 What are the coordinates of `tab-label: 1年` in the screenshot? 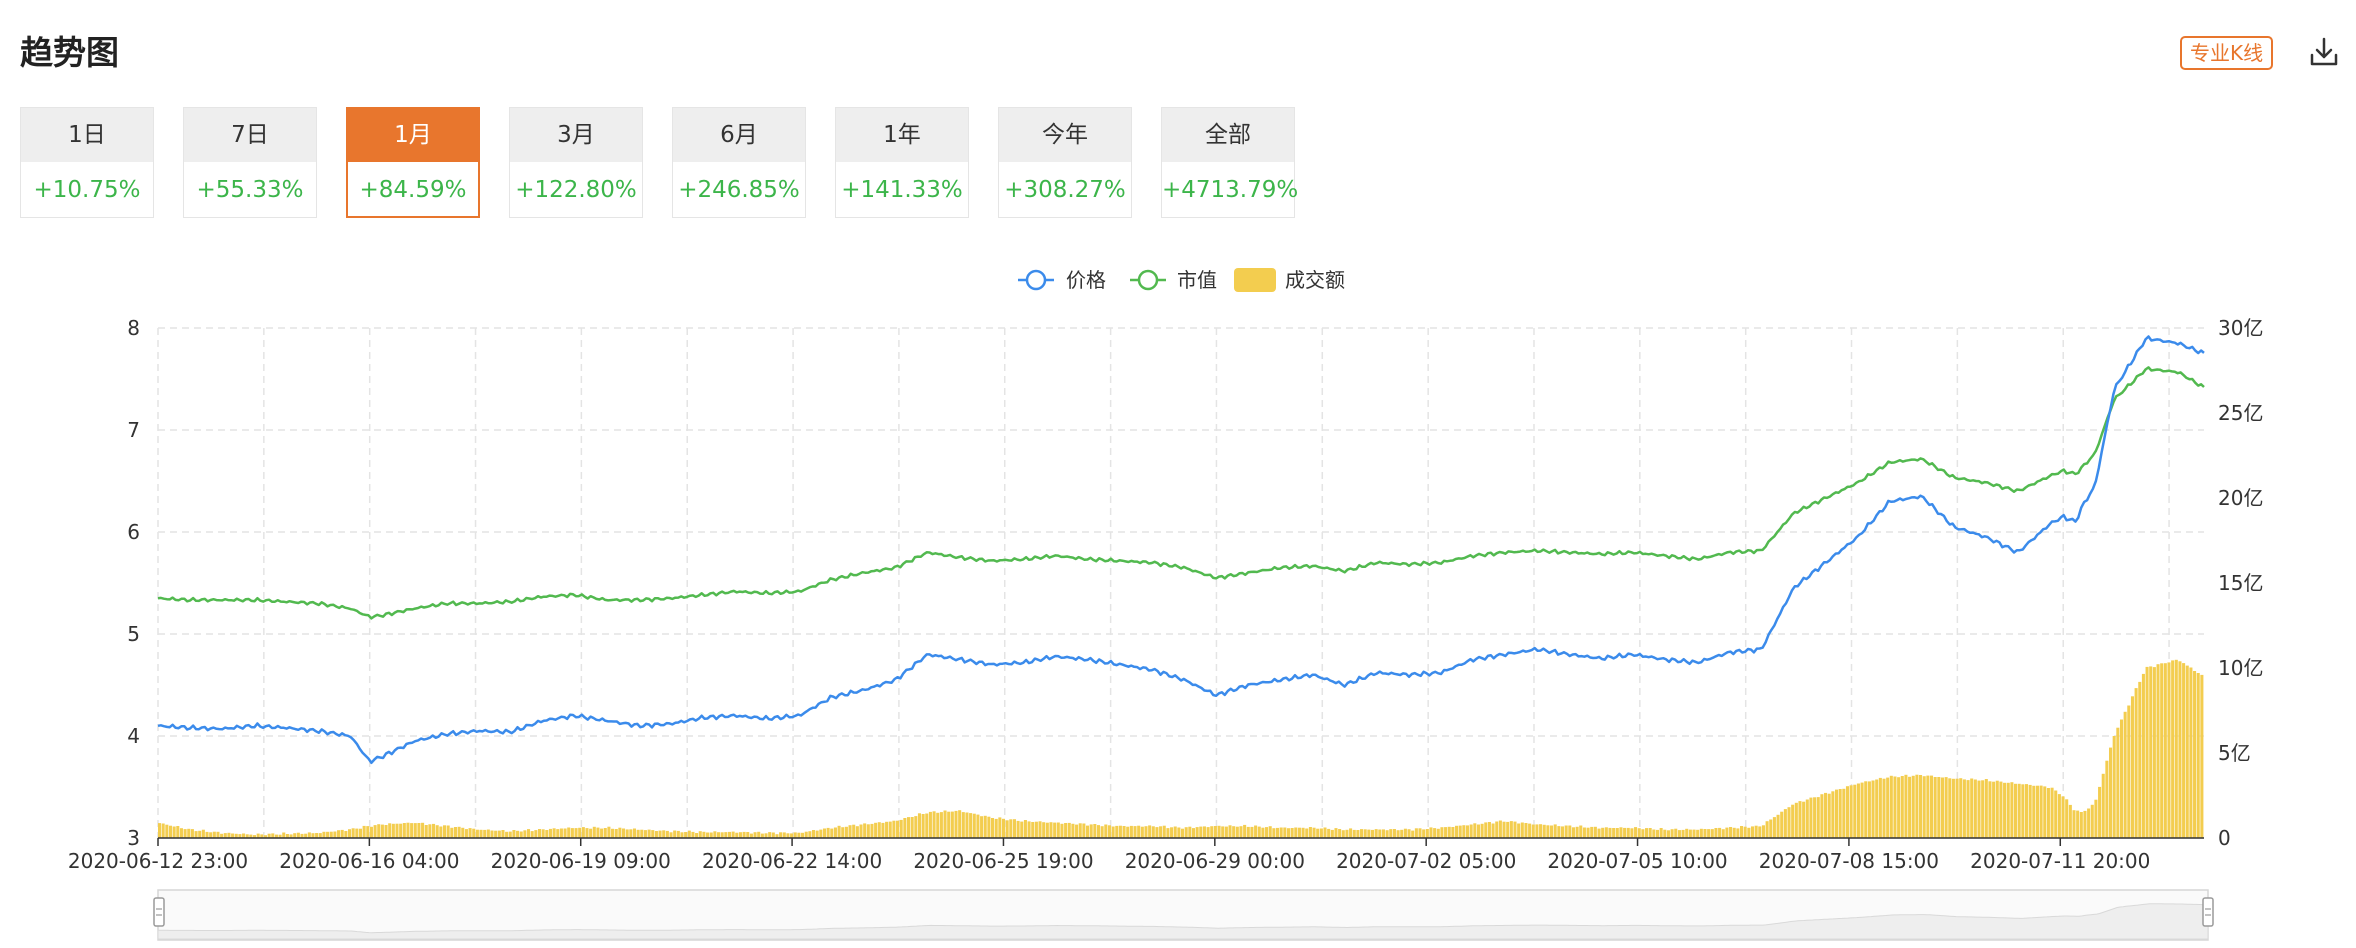 It's located at (902, 135).